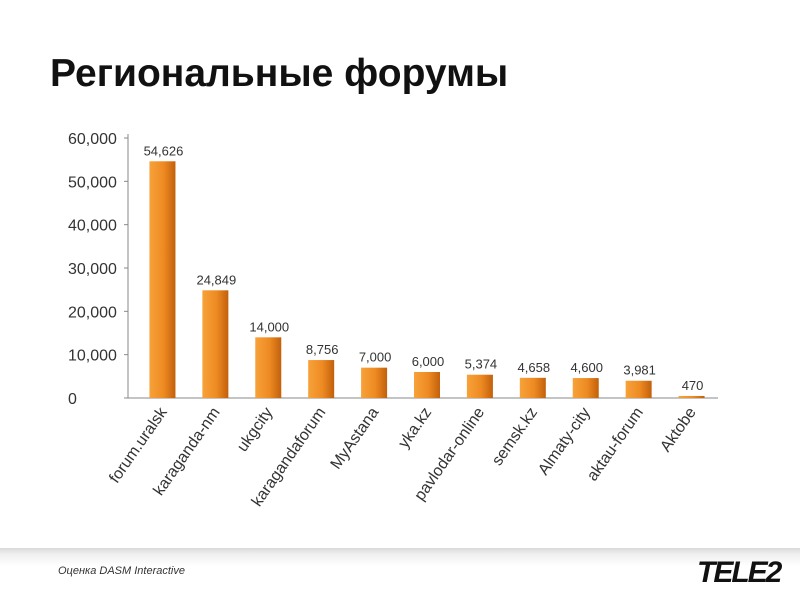  I want to click on bar-value-label: 5,374, so click(481, 364).